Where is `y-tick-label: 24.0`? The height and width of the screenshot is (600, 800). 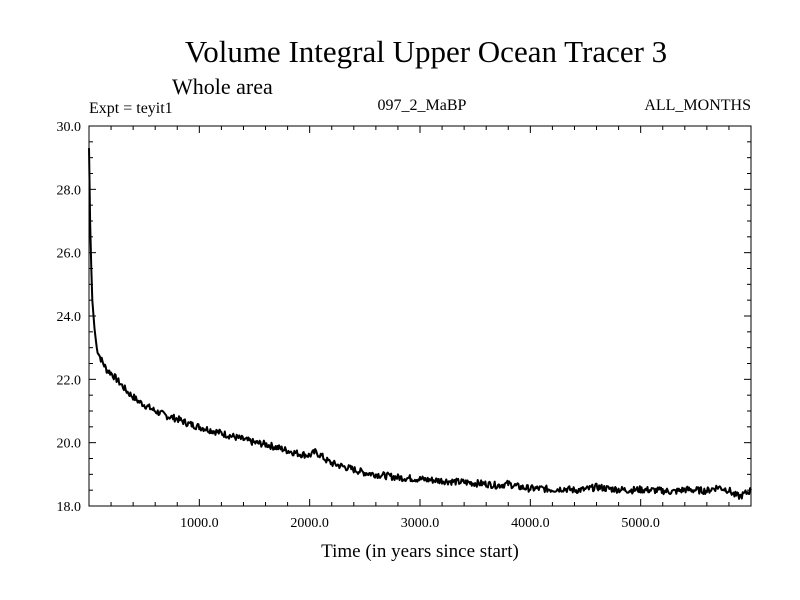
y-tick-label: 24.0 is located at coordinates (69, 317).